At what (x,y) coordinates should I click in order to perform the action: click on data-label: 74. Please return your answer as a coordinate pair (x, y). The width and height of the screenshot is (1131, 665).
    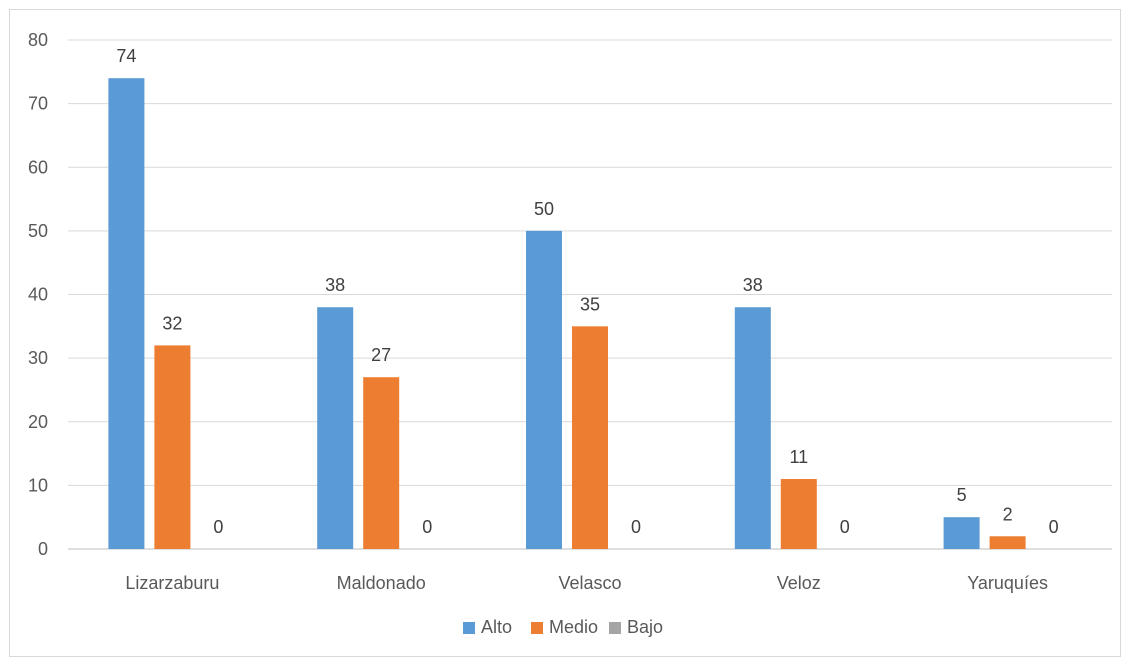
    Looking at the image, I should click on (126, 56).